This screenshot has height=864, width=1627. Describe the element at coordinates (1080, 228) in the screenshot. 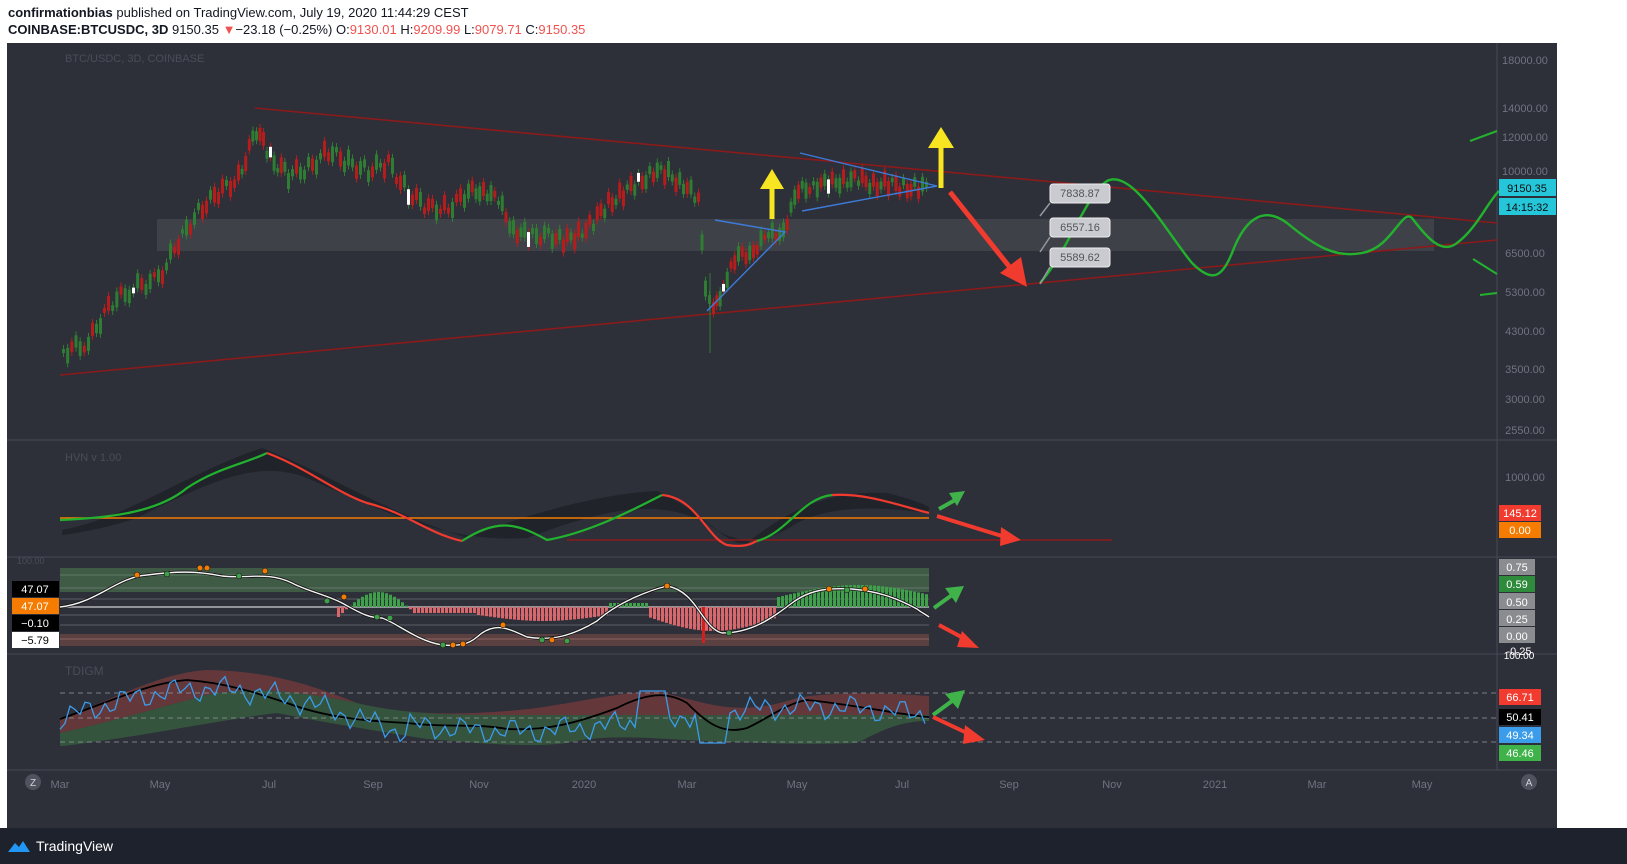

I see `price-note-text: 6557.16` at that location.